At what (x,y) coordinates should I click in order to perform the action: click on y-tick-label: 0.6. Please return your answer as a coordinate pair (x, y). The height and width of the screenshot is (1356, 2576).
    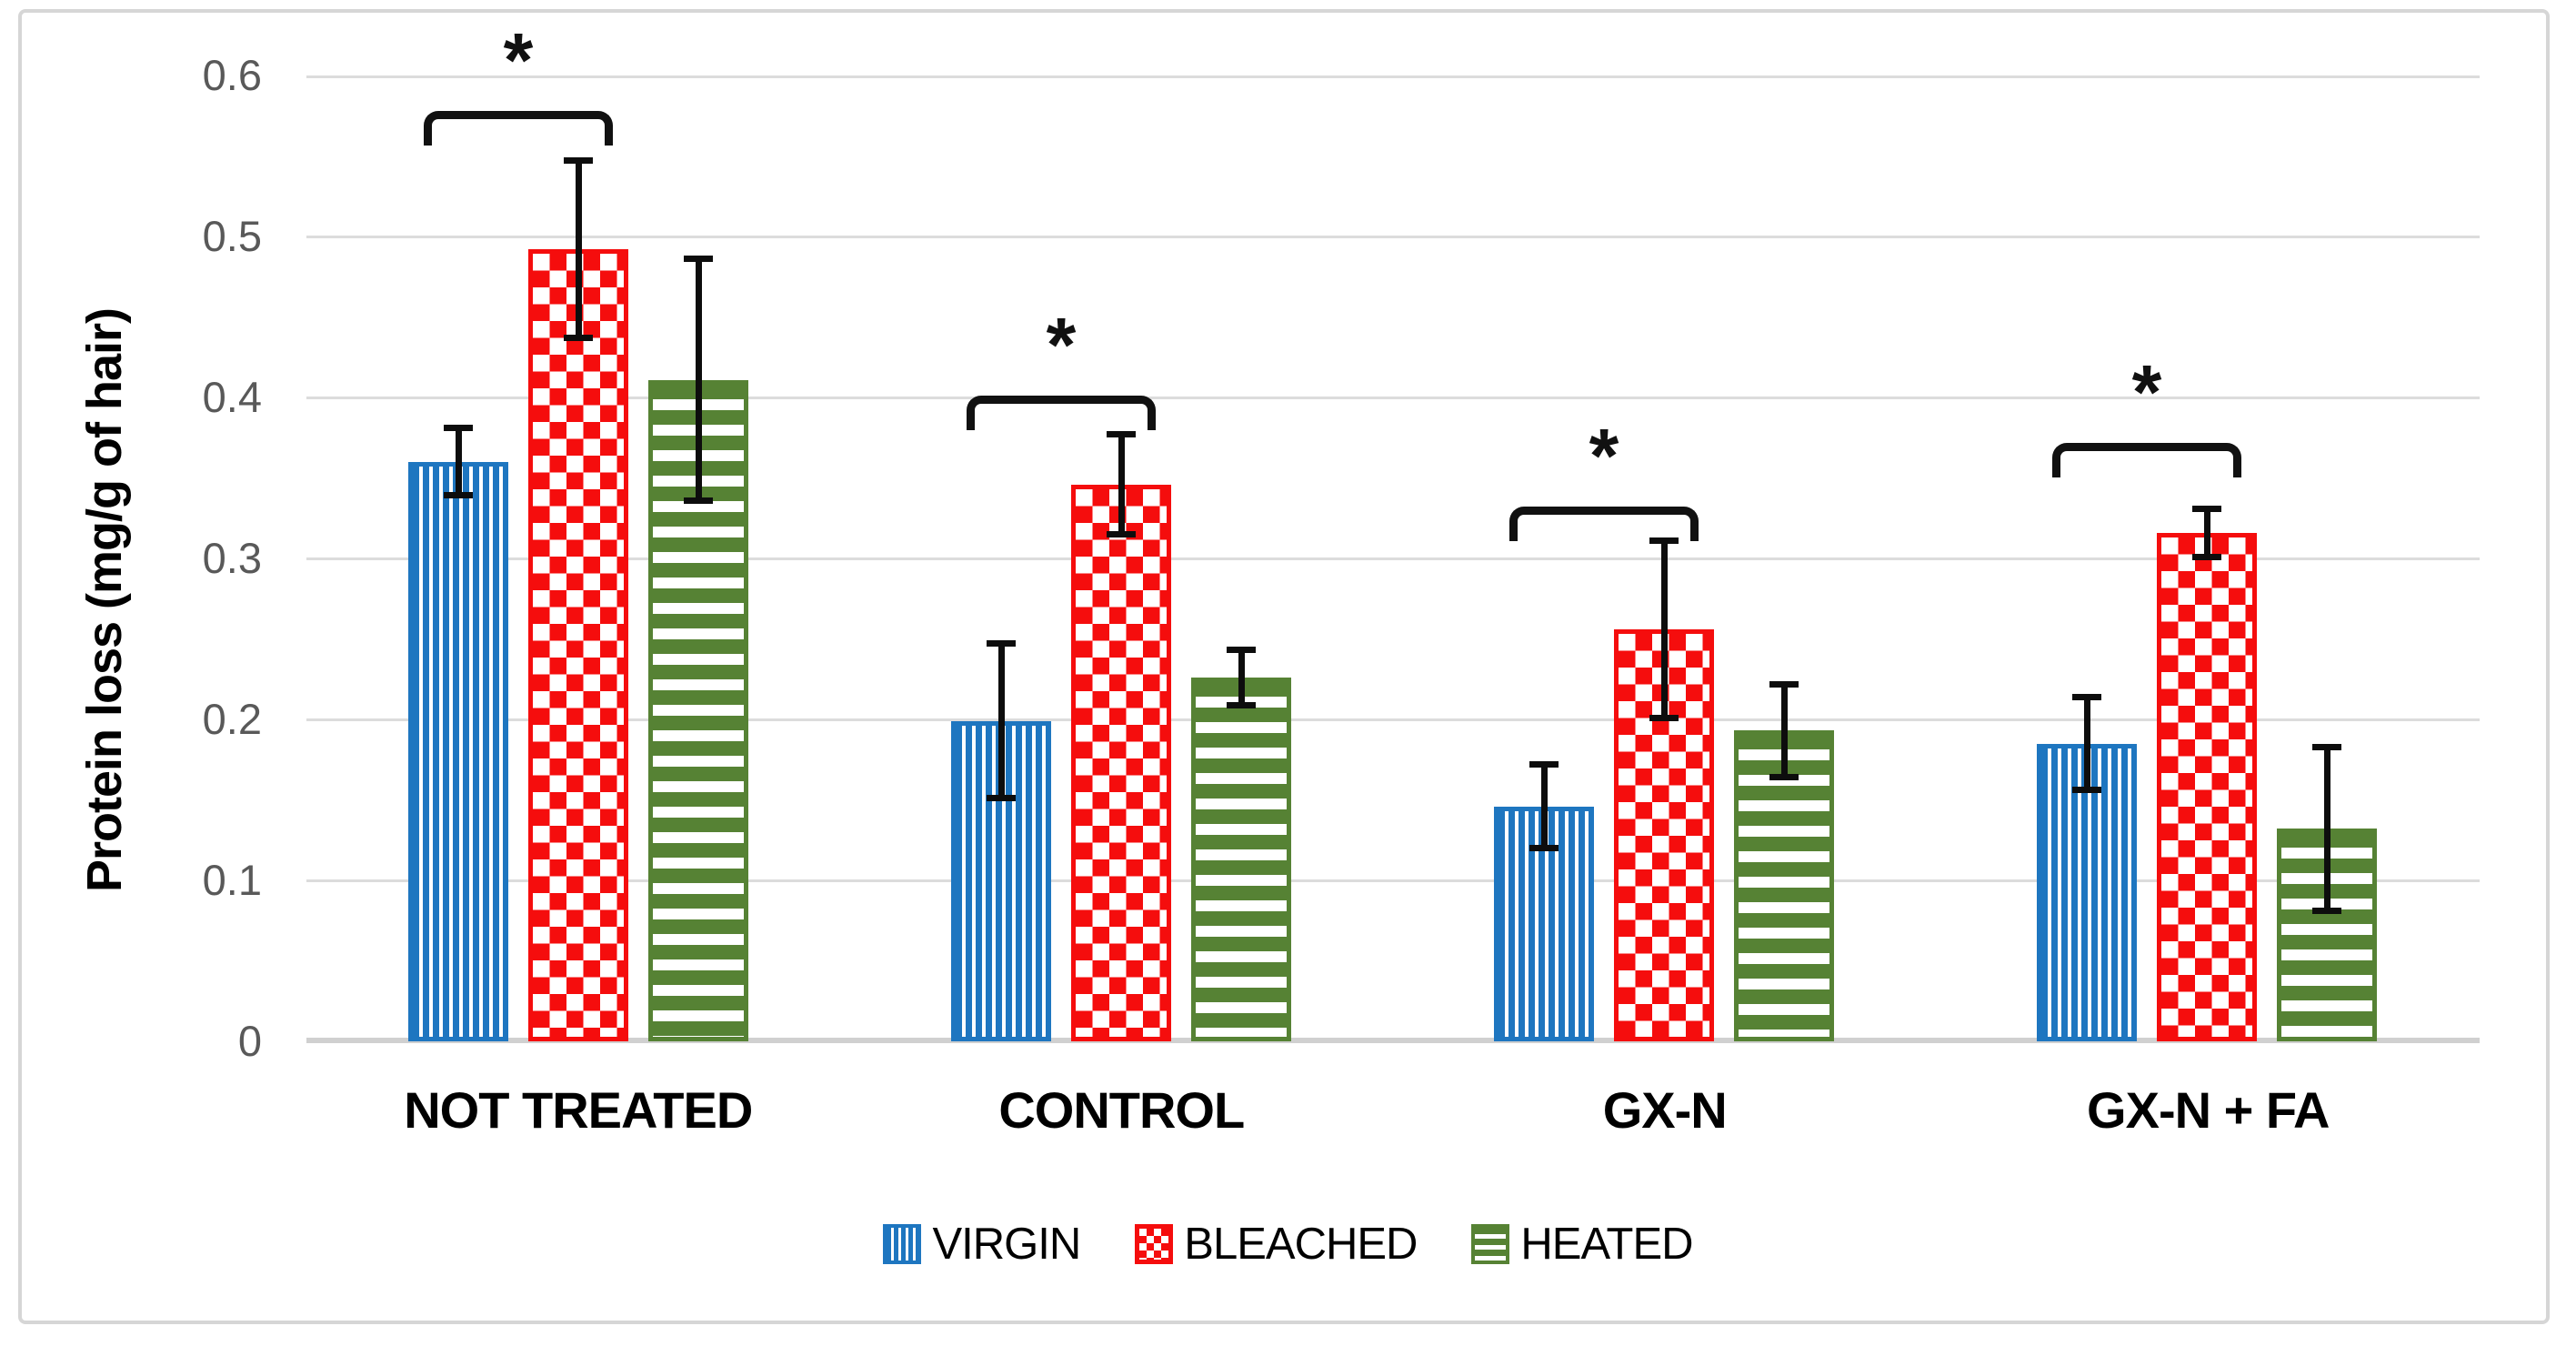
    Looking at the image, I should click on (232, 75).